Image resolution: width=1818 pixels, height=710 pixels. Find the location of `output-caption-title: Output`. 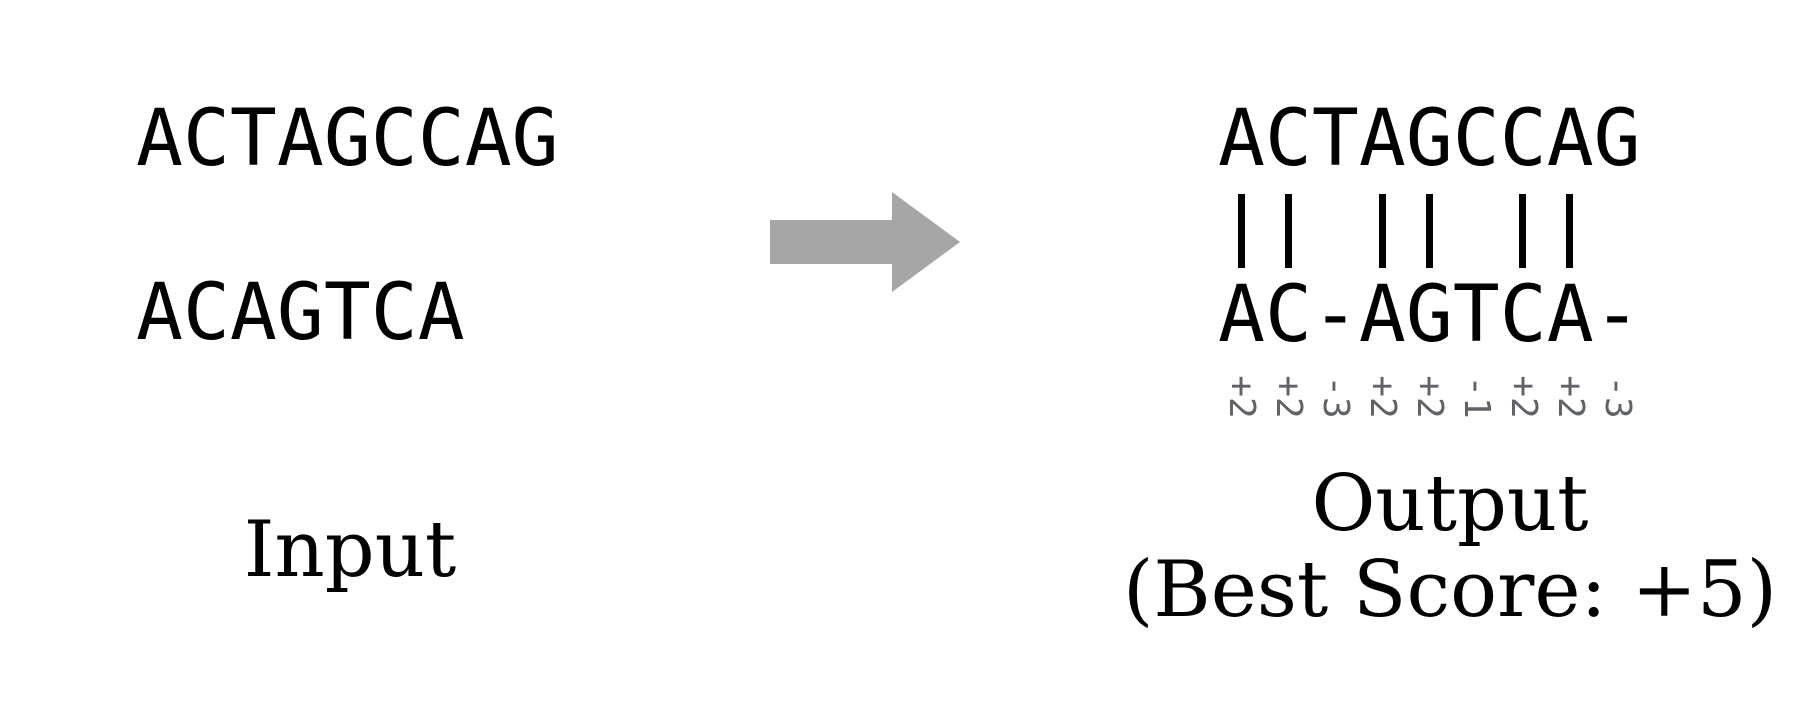

output-caption-title: Output is located at coordinates (1450, 504).